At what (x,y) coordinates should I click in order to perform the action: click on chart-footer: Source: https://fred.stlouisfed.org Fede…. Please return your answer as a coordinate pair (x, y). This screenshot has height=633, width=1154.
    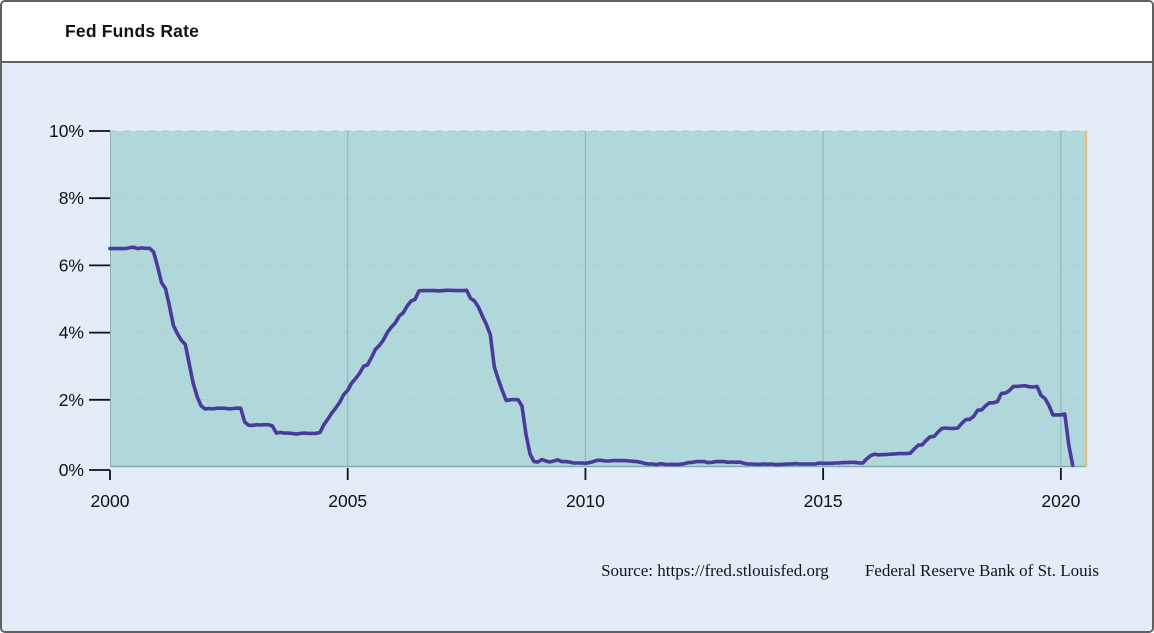
    Looking at the image, I should click on (850, 571).